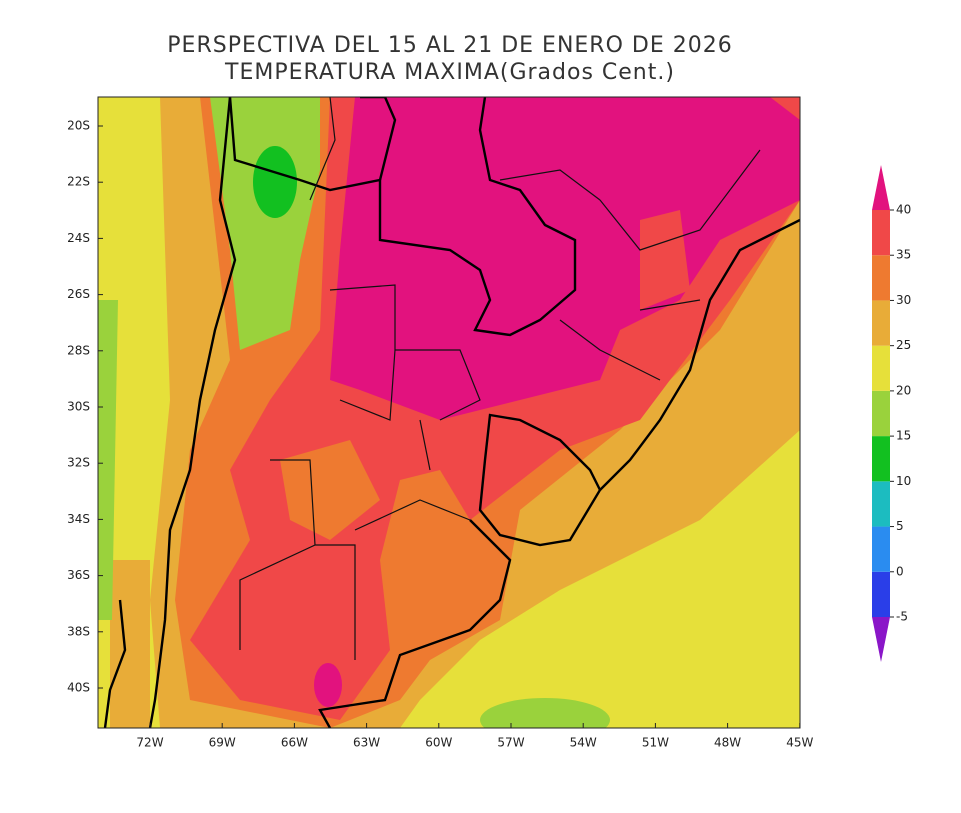 This screenshot has width=961, height=813. Describe the element at coordinates (799, 743) in the screenshot. I see `longitude-label: 45W` at that location.